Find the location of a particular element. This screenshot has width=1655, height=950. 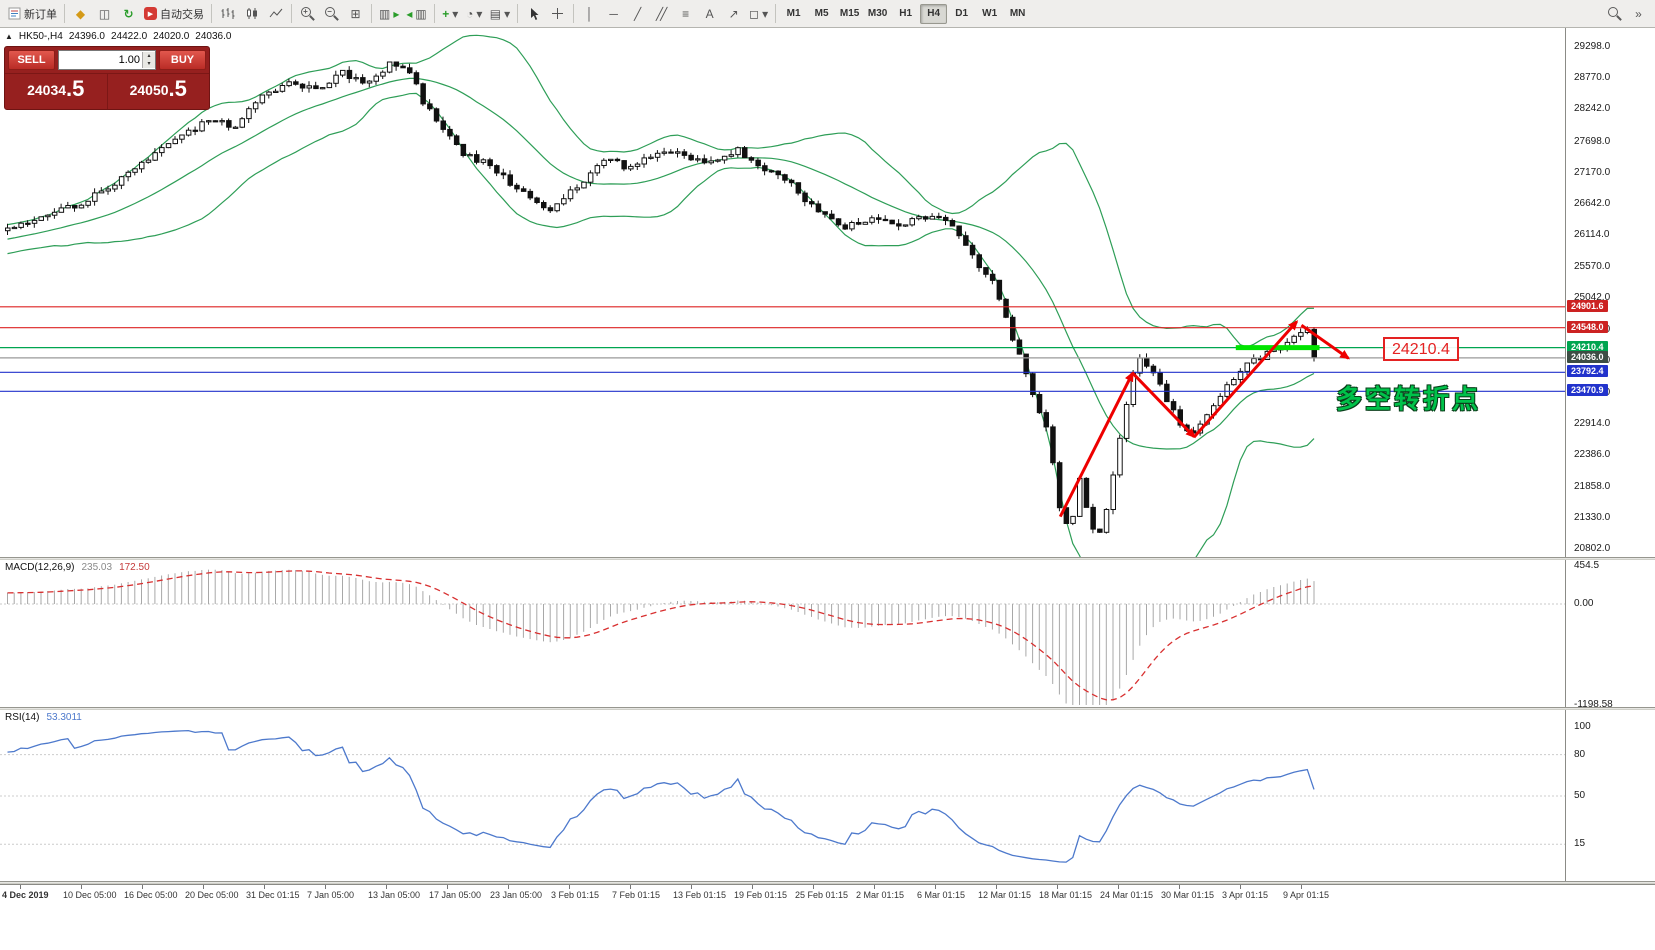

timeframe-mn: MN is located at coordinates (1017, 13).